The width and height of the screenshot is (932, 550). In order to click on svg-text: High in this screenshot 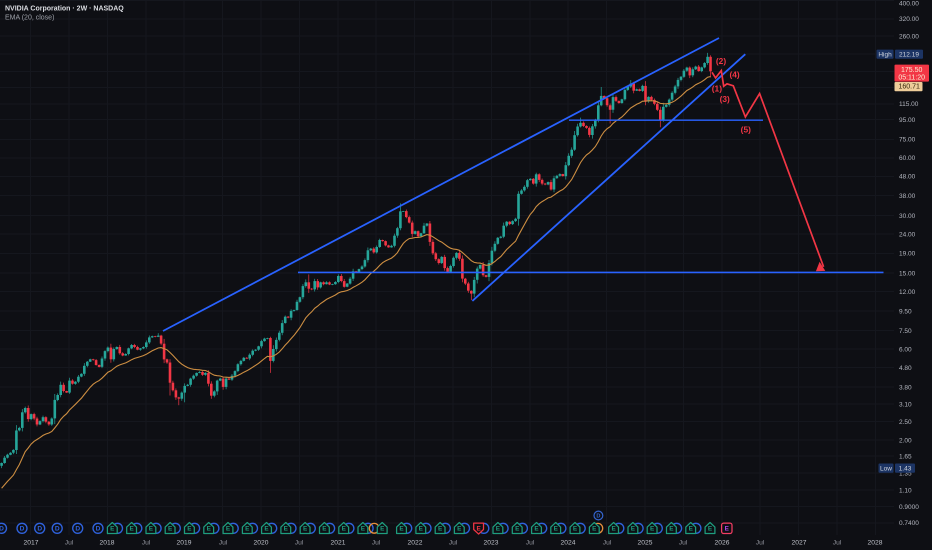, I will do `click(885, 55)`.